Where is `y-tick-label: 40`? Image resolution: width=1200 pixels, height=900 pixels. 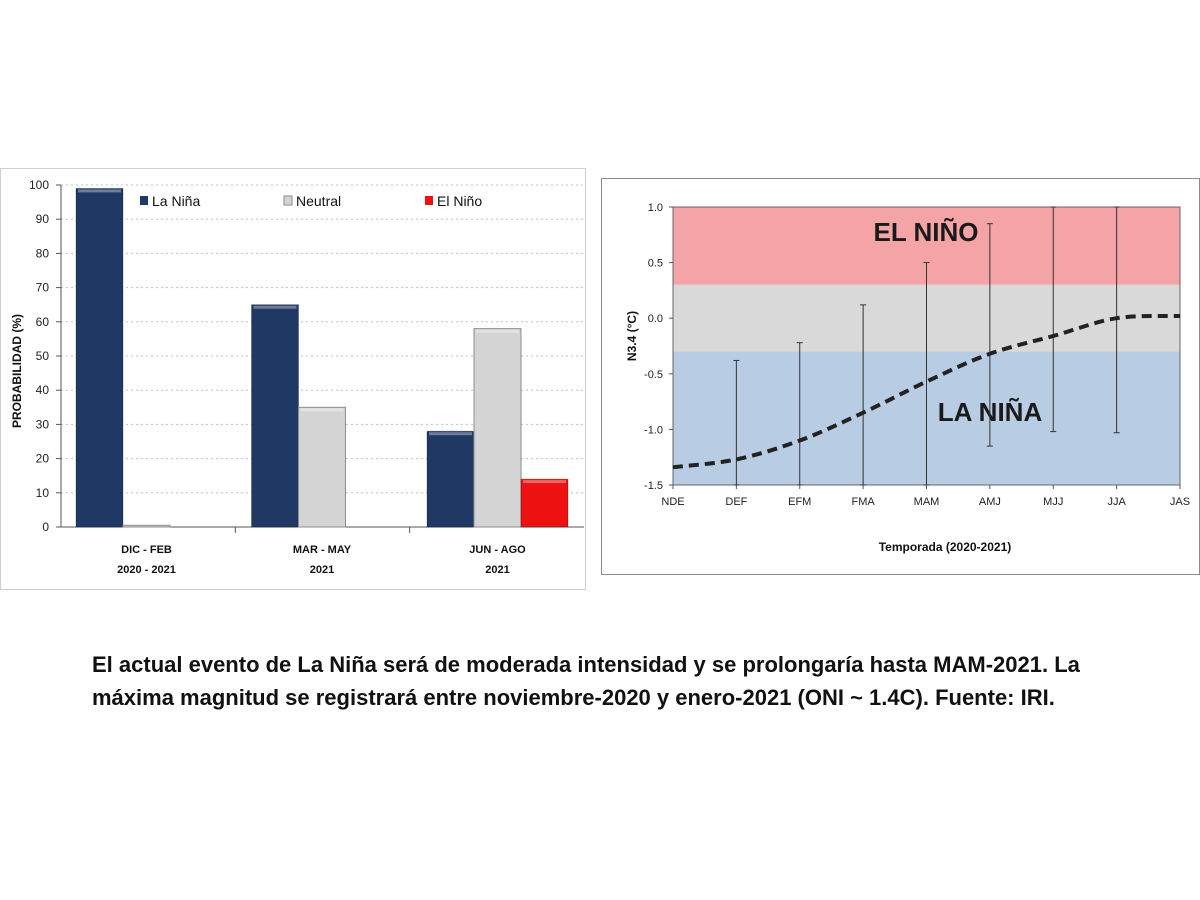 y-tick-label: 40 is located at coordinates (43, 390).